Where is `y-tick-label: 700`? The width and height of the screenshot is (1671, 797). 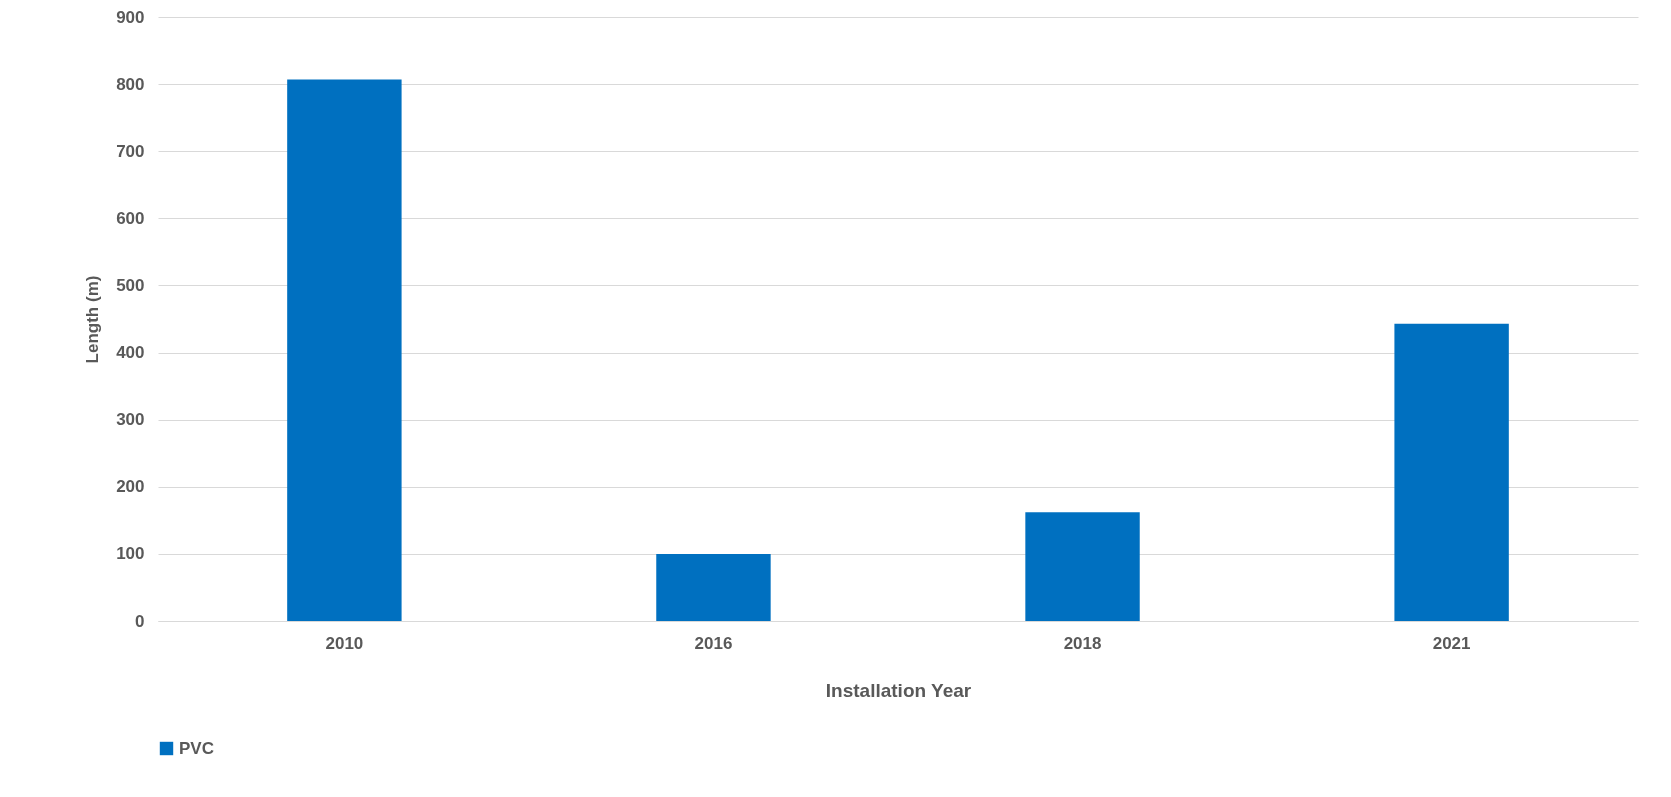 y-tick-label: 700 is located at coordinates (130, 151).